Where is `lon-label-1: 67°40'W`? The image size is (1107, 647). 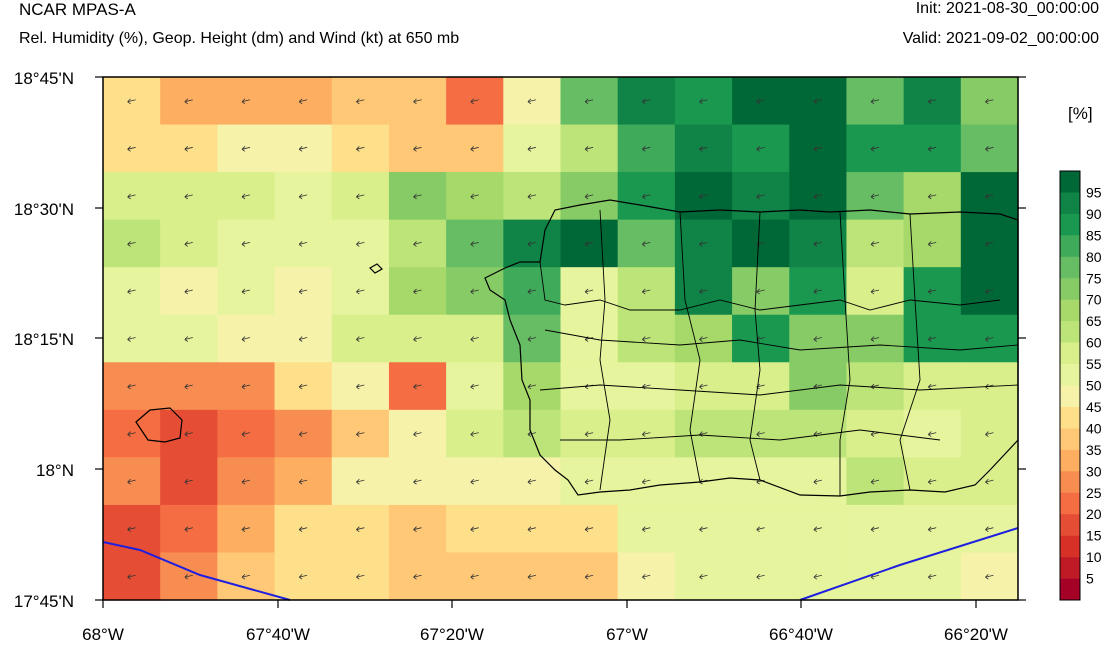 lon-label-1: 67°40'W is located at coordinates (278, 634).